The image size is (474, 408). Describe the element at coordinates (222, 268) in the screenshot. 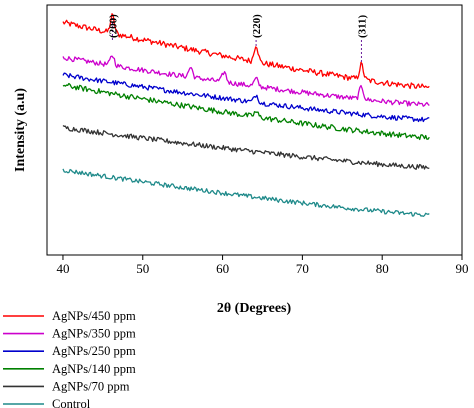

I see `x-tick-label: 60` at that location.